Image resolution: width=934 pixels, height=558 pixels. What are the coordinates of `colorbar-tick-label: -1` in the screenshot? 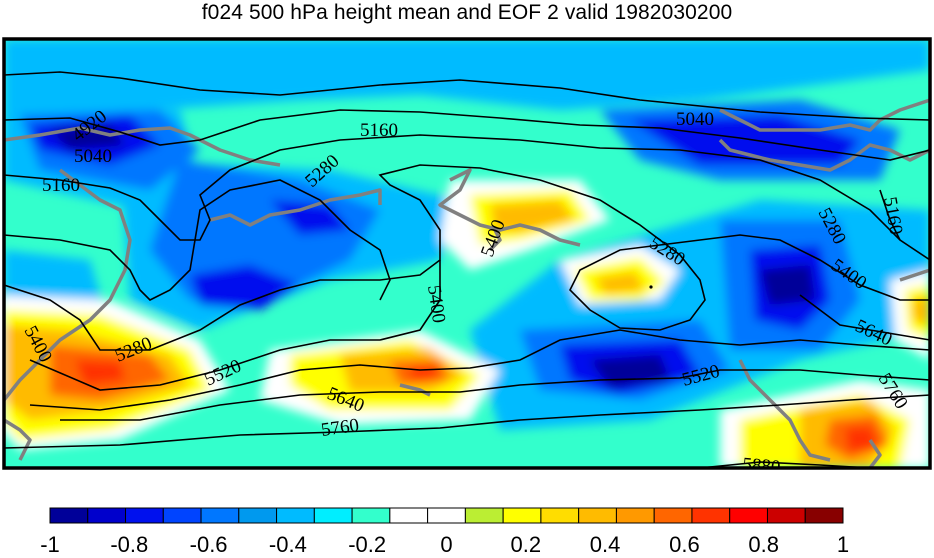 It's located at (50, 544).